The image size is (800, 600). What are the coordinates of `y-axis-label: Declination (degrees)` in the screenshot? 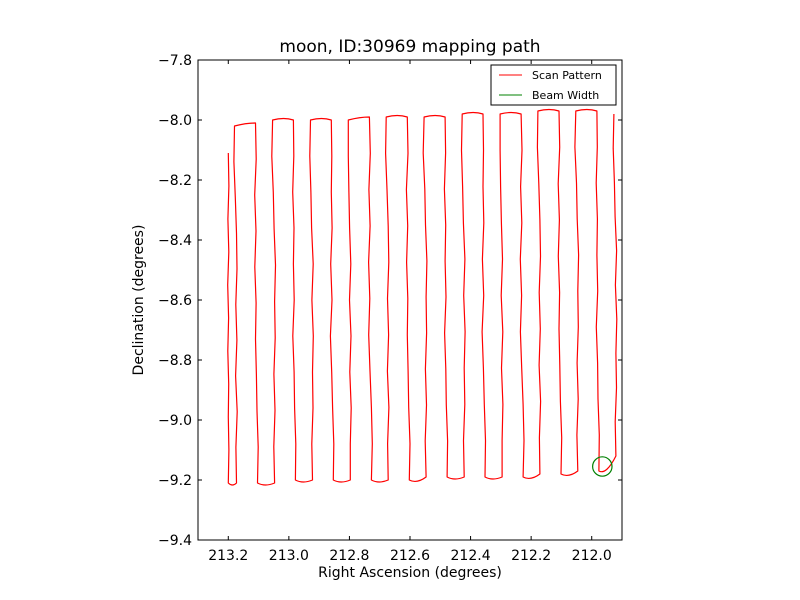 It's located at (139, 300).